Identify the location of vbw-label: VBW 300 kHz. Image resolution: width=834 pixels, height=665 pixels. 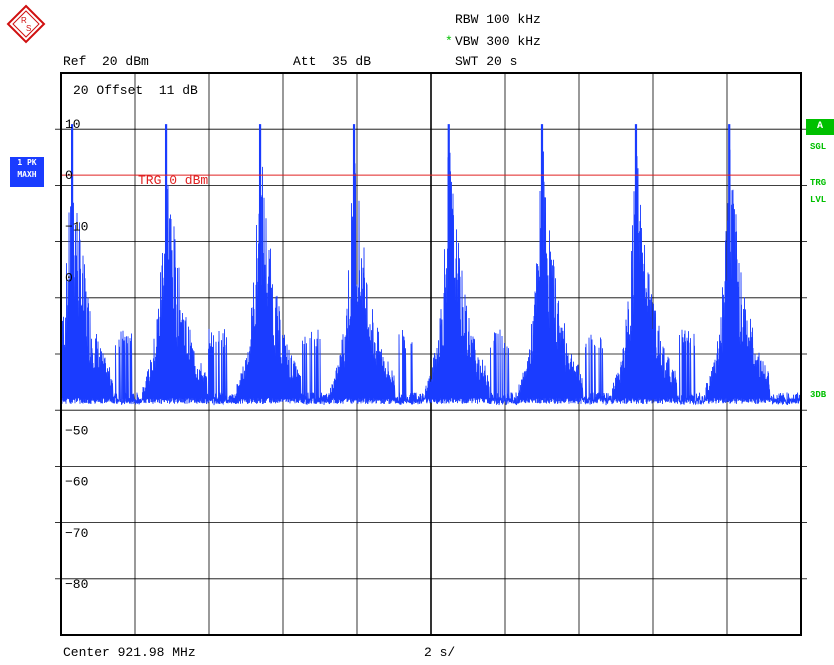
(498, 41).